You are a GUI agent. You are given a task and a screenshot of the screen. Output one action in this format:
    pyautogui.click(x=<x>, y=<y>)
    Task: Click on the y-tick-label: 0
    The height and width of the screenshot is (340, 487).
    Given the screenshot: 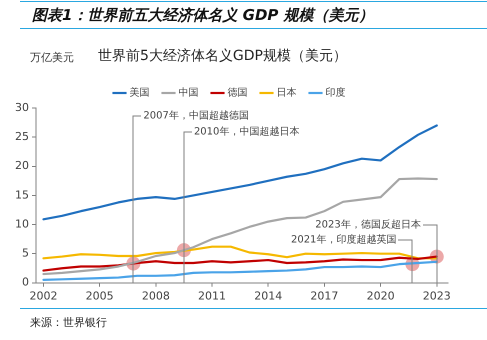 What is the action you would take?
    pyautogui.click(x=25, y=282)
    